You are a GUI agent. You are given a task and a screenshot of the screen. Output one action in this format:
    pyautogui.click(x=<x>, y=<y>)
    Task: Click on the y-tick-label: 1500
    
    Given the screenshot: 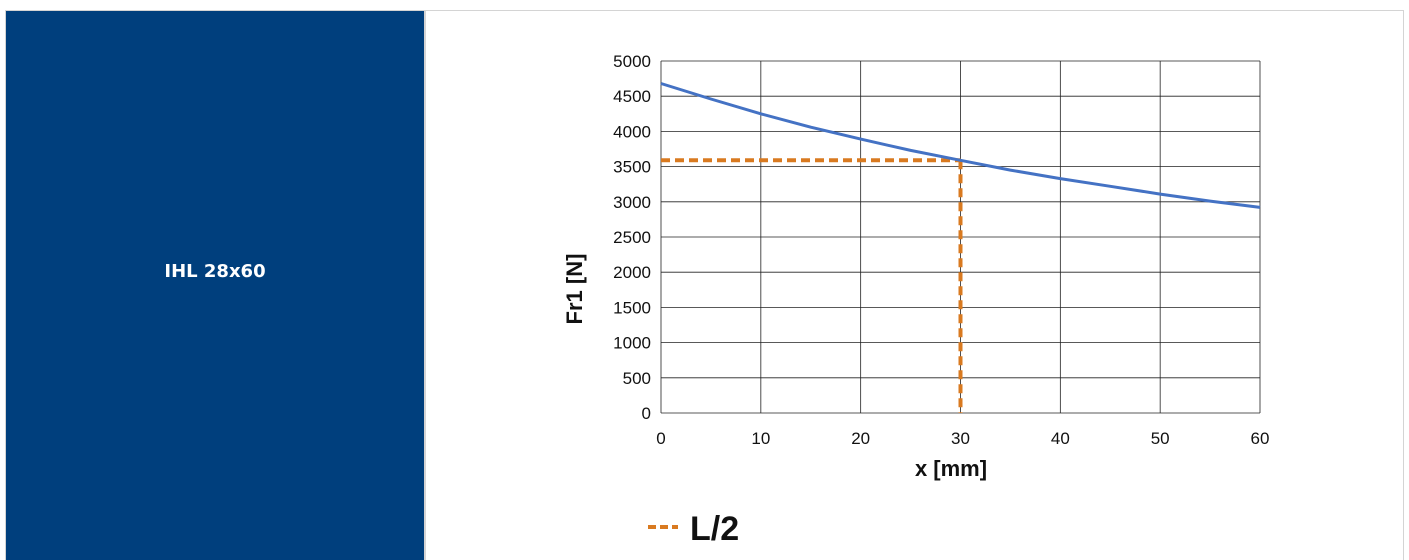 What is the action you would take?
    pyautogui.click(x=632, y=307)
    